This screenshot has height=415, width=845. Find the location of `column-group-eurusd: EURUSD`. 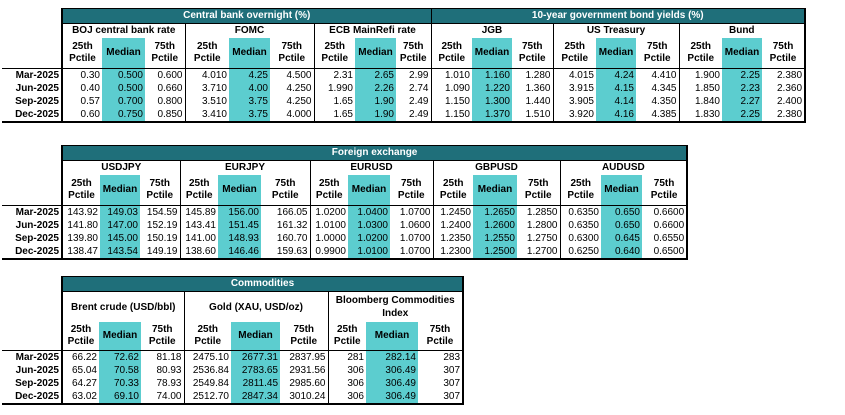

column-group-eurusd: EURUSD is located at coordinates (371, 167).